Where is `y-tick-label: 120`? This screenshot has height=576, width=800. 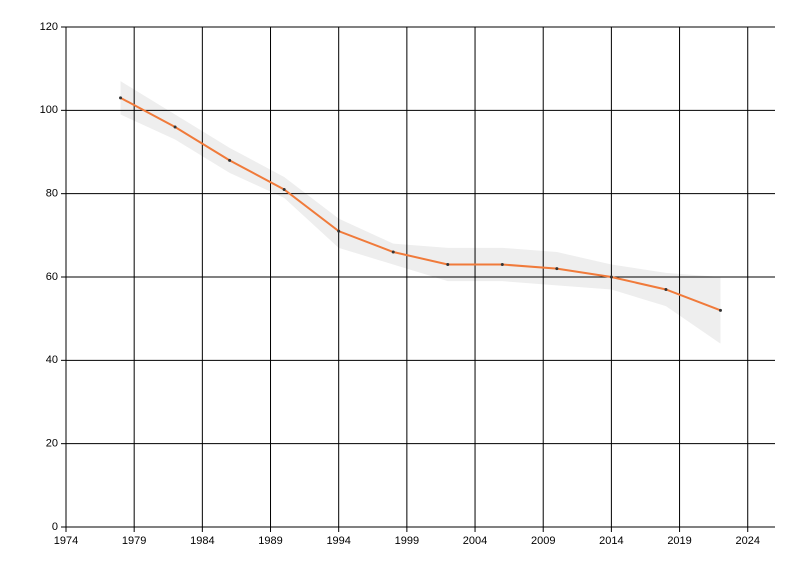
y-tick-label: 120 is located at coordinates (49, 27).